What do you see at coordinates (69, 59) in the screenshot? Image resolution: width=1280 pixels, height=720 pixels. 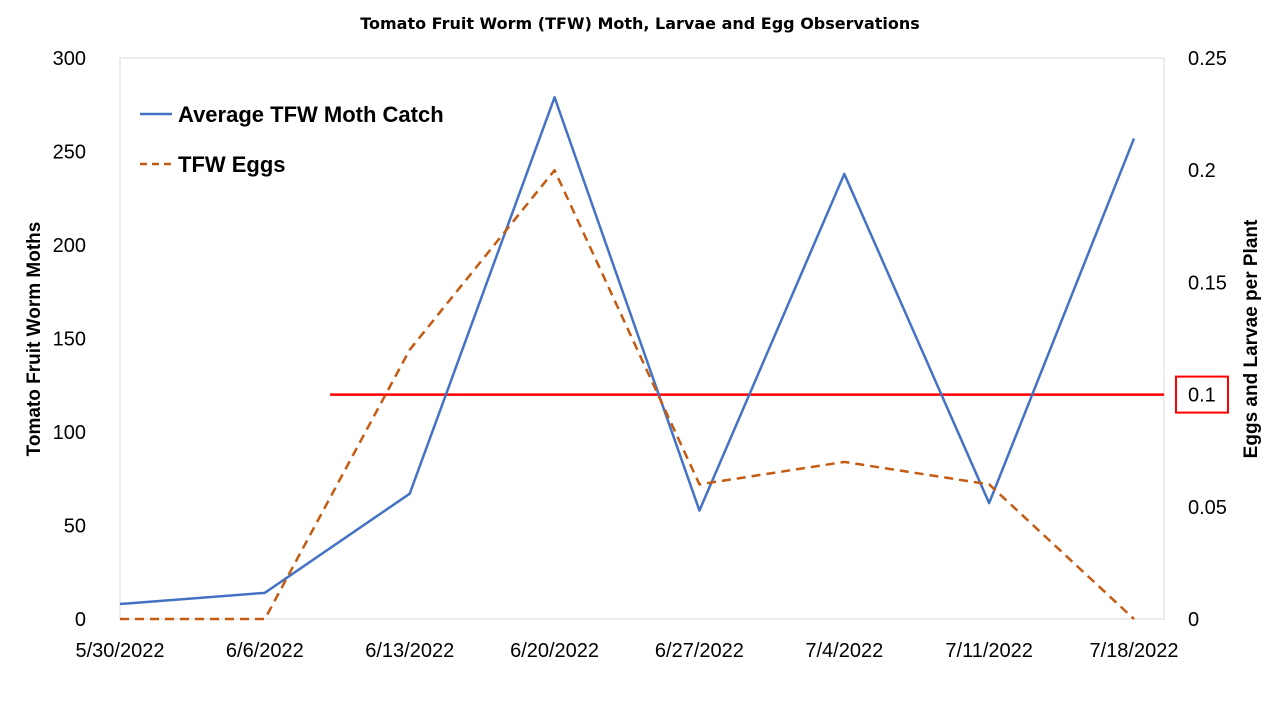 I see `y-tick-label: 300` at bounding box center [69, 59].